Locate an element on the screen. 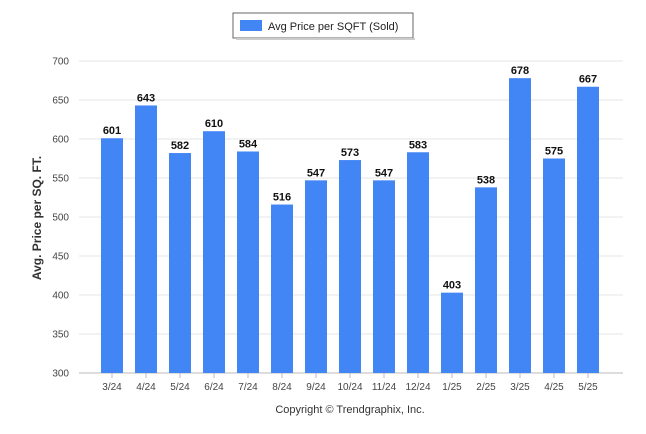  y-axis-title: Avg. Price per SQ. FT. is located at coordinates (37, 218).